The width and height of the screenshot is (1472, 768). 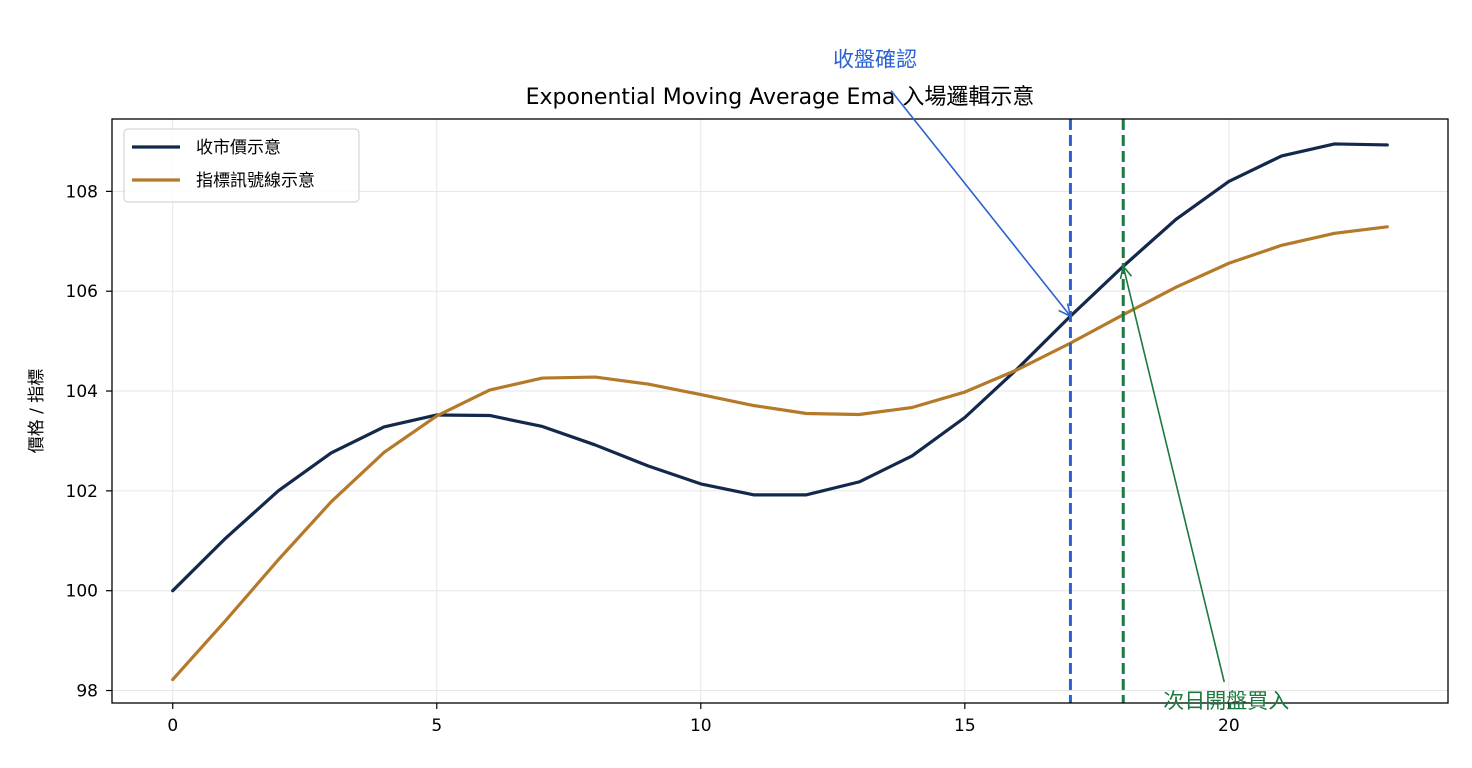 I want to click on x-tick-label: 15, so click(x=965, y=726).